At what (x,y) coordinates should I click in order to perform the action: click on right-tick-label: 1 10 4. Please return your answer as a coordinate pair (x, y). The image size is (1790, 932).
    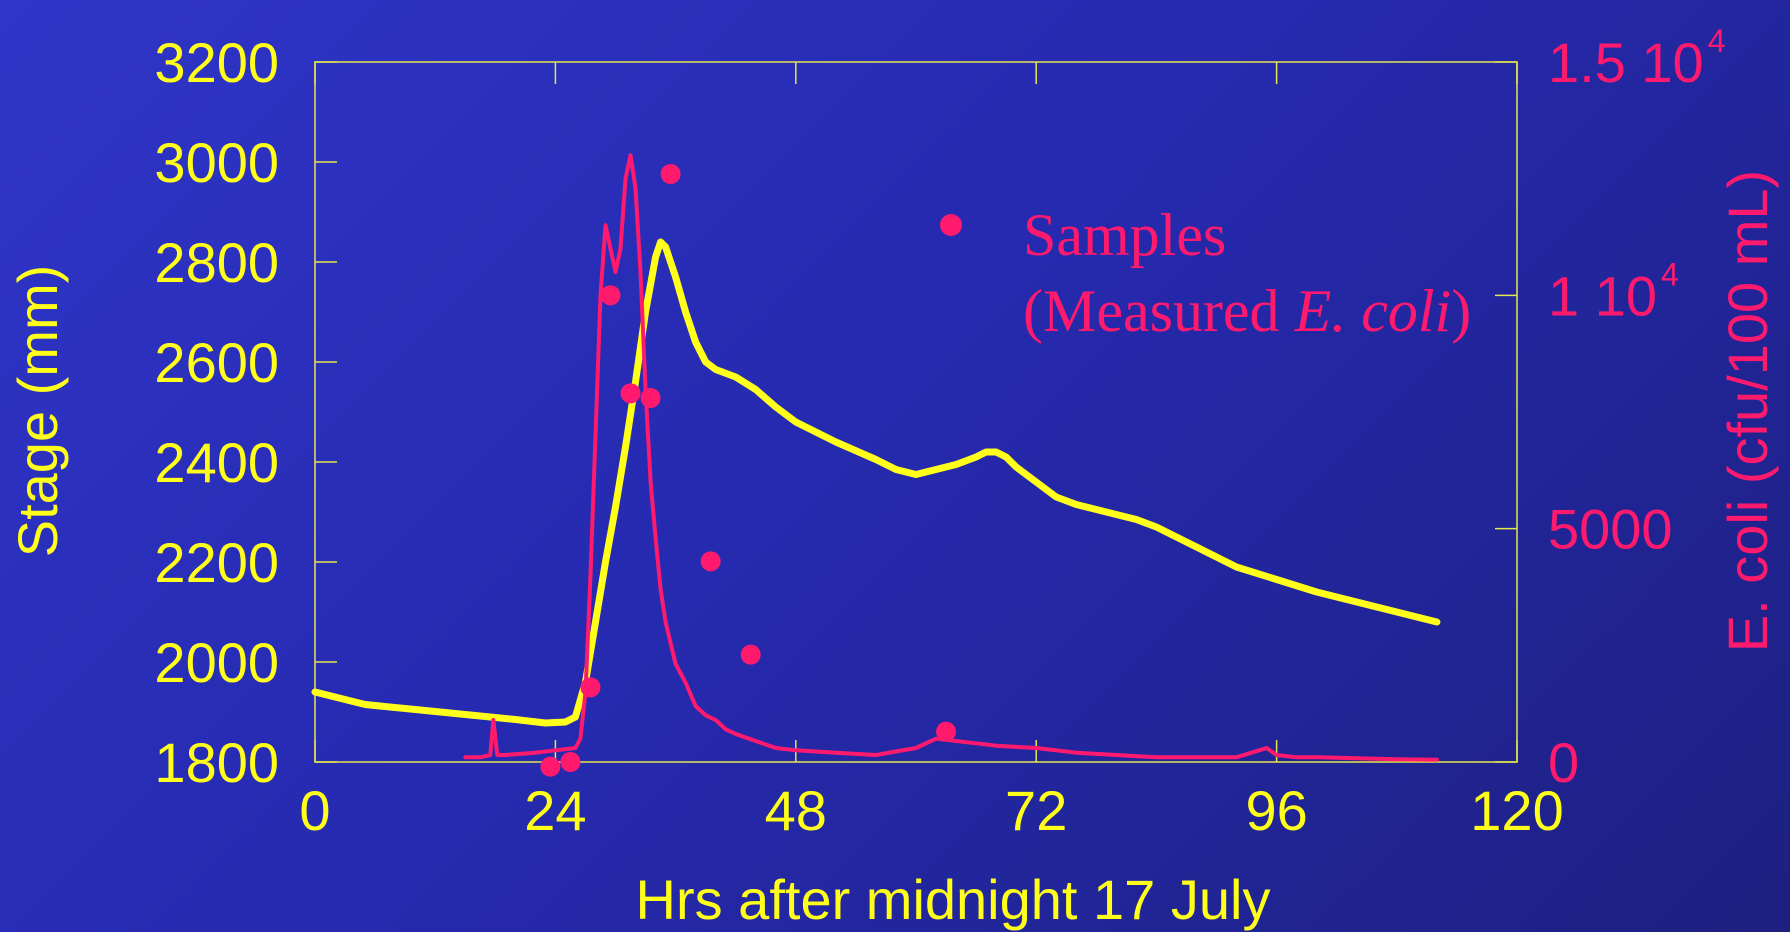
    Looking at the image, I should click on (1613, 291).